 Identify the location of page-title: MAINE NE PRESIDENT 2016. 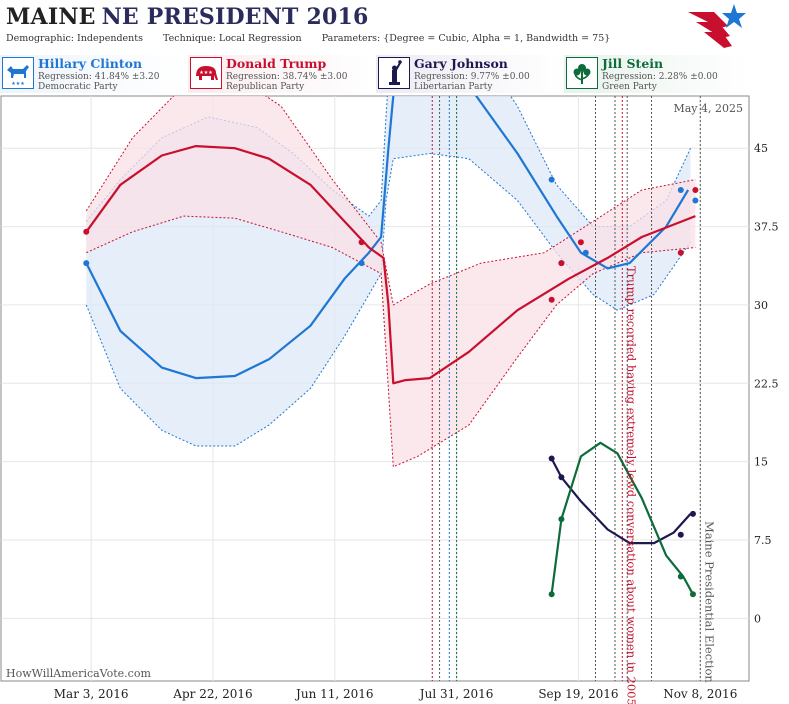
(187, 17).